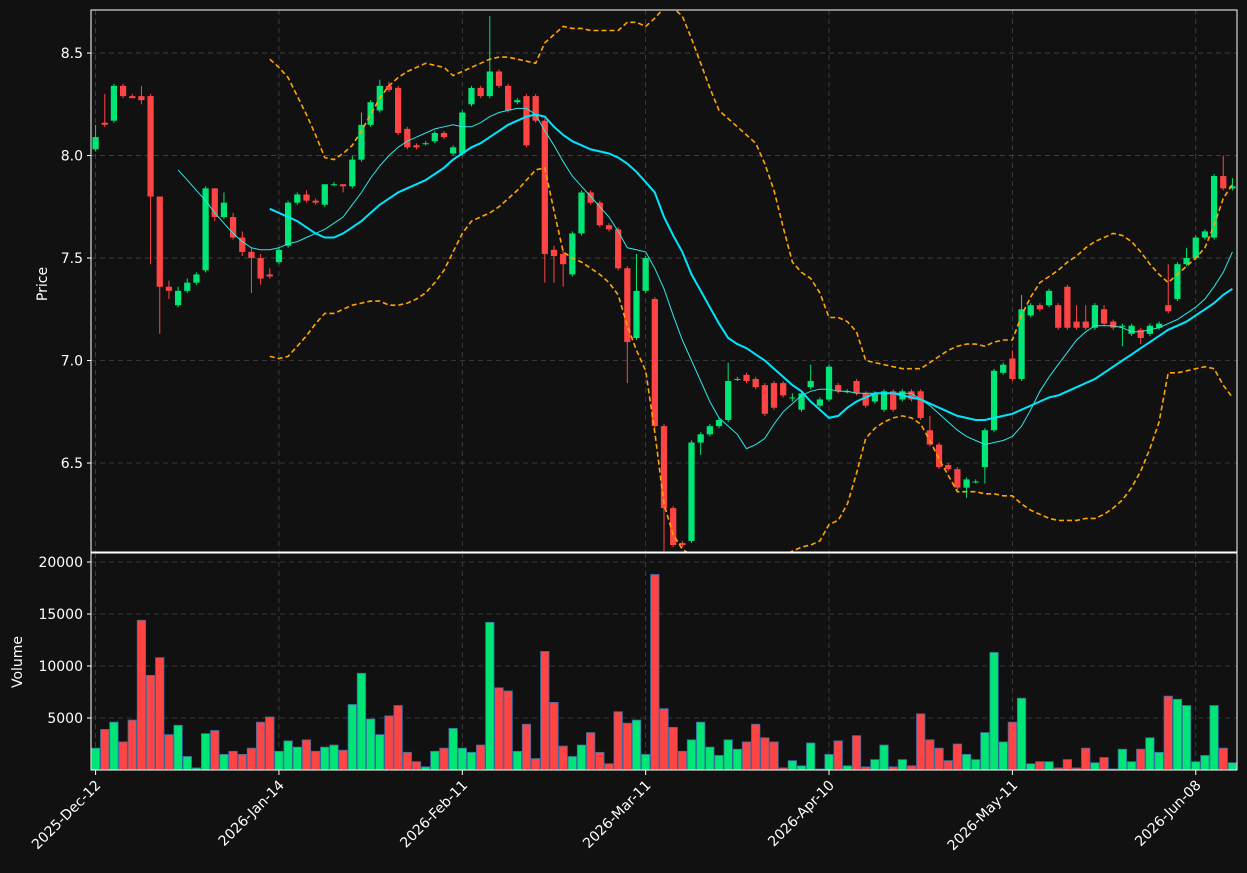 This screenshot has width=1247, height=873. What do you see at coordinates (72, 157) in the screenshot?
I see `y-tick-label: 8.0` at bounding box center [72, 157].